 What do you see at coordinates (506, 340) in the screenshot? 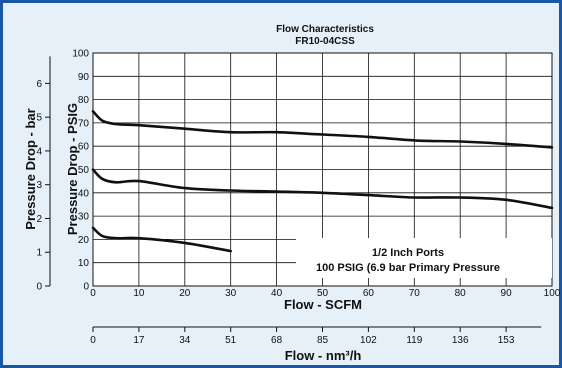
I see `nm3h-tick-label: 153` at bounding box center [506, 340].